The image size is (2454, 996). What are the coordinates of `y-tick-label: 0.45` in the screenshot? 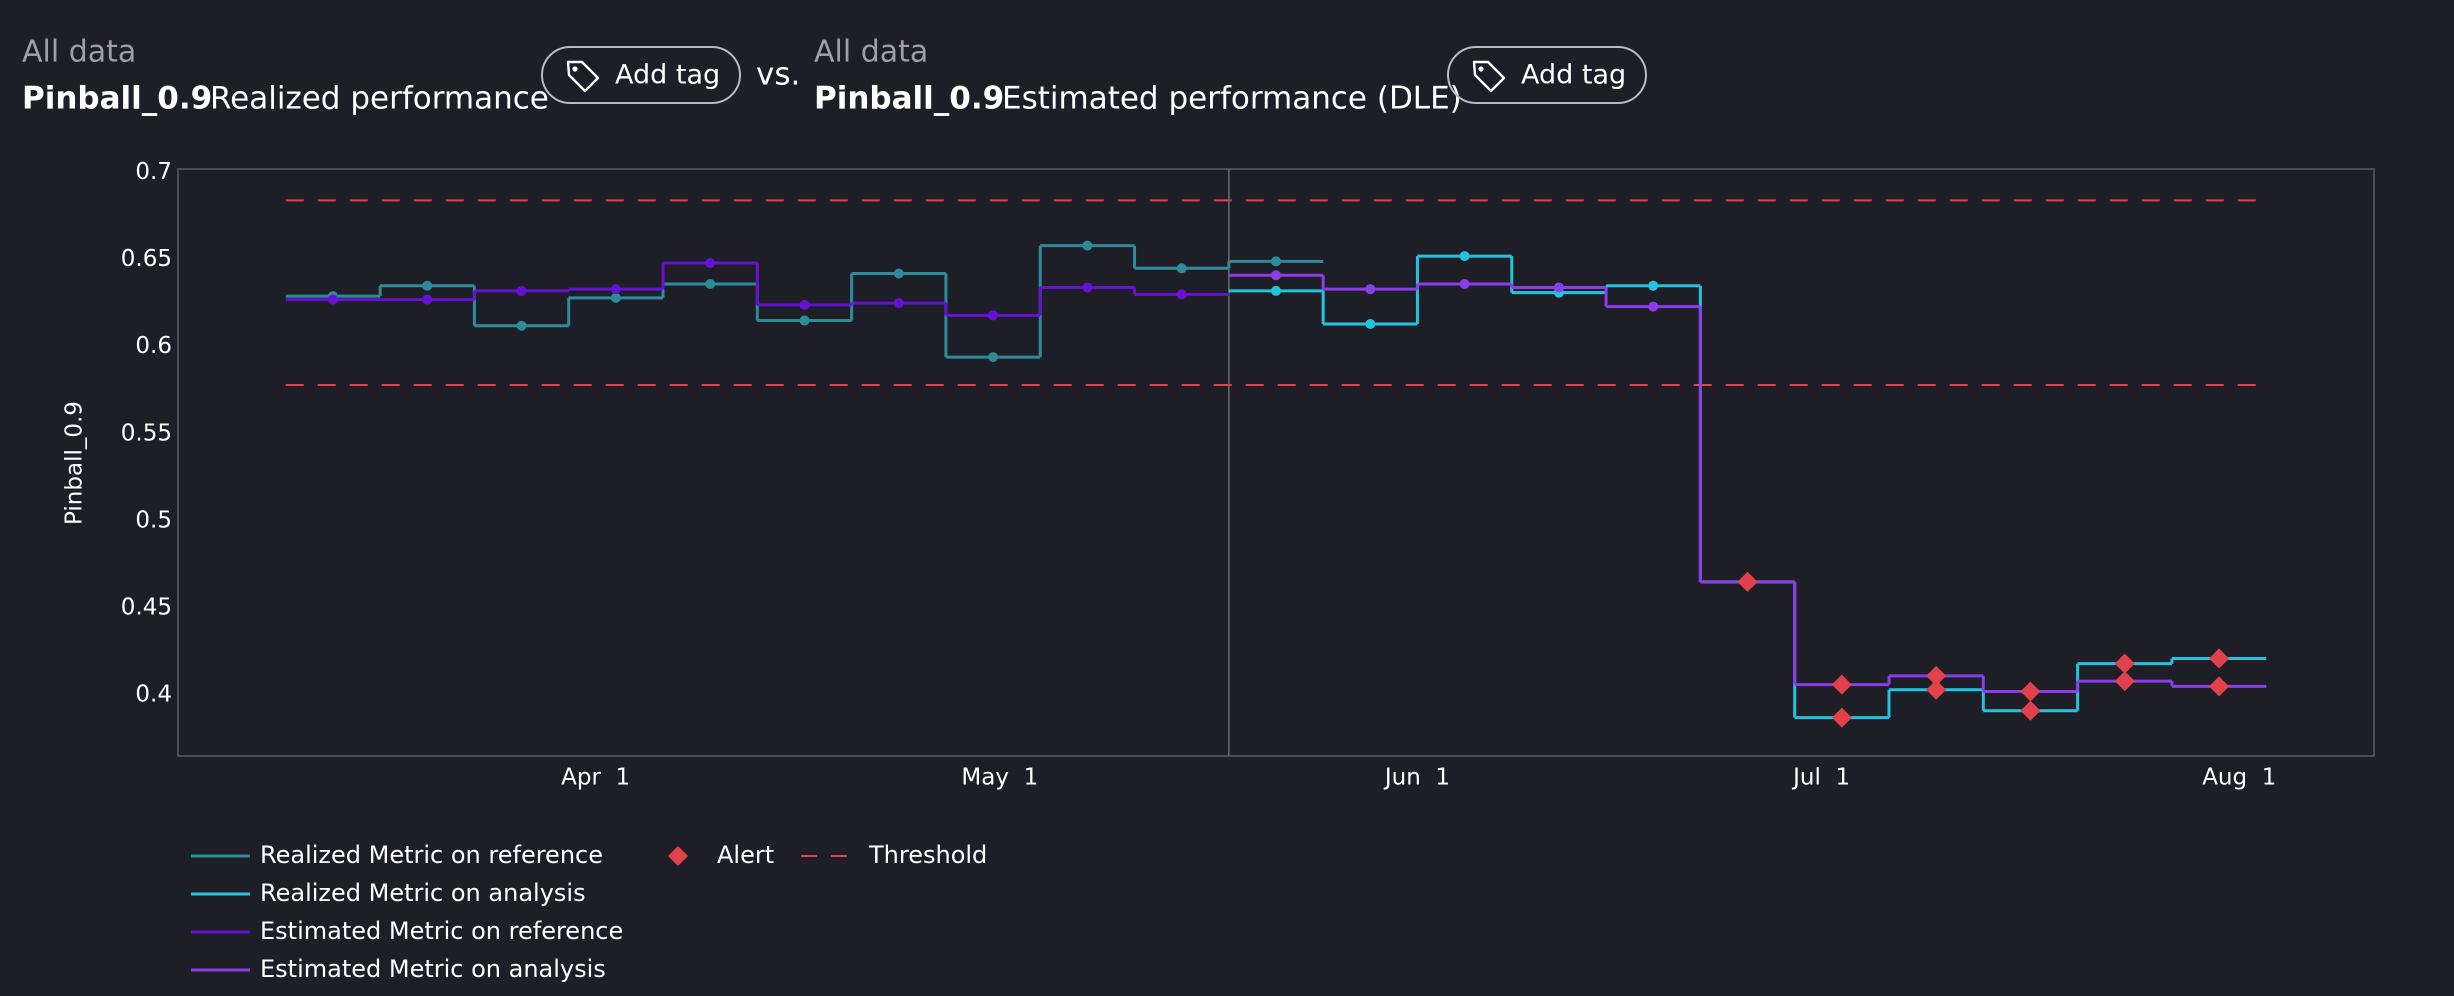 It's located at (146, 607).